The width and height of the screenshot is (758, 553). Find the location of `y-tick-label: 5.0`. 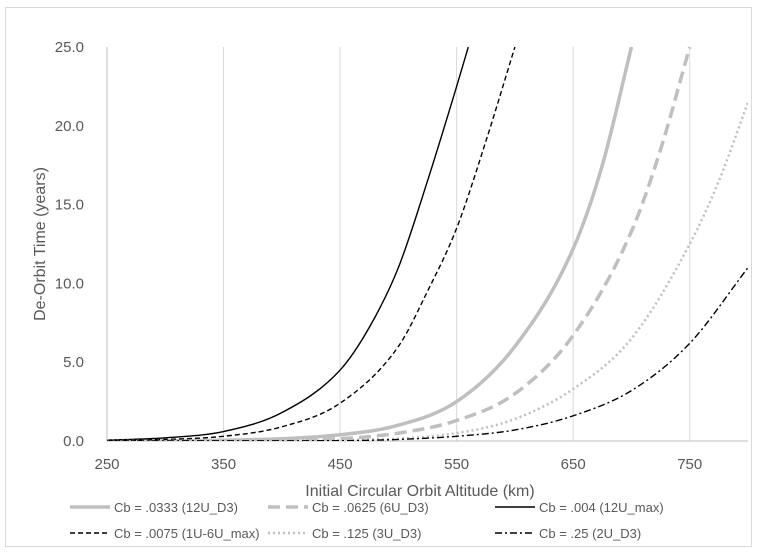

y-tick-label: 5.0 is located at coordinates (73, 362).